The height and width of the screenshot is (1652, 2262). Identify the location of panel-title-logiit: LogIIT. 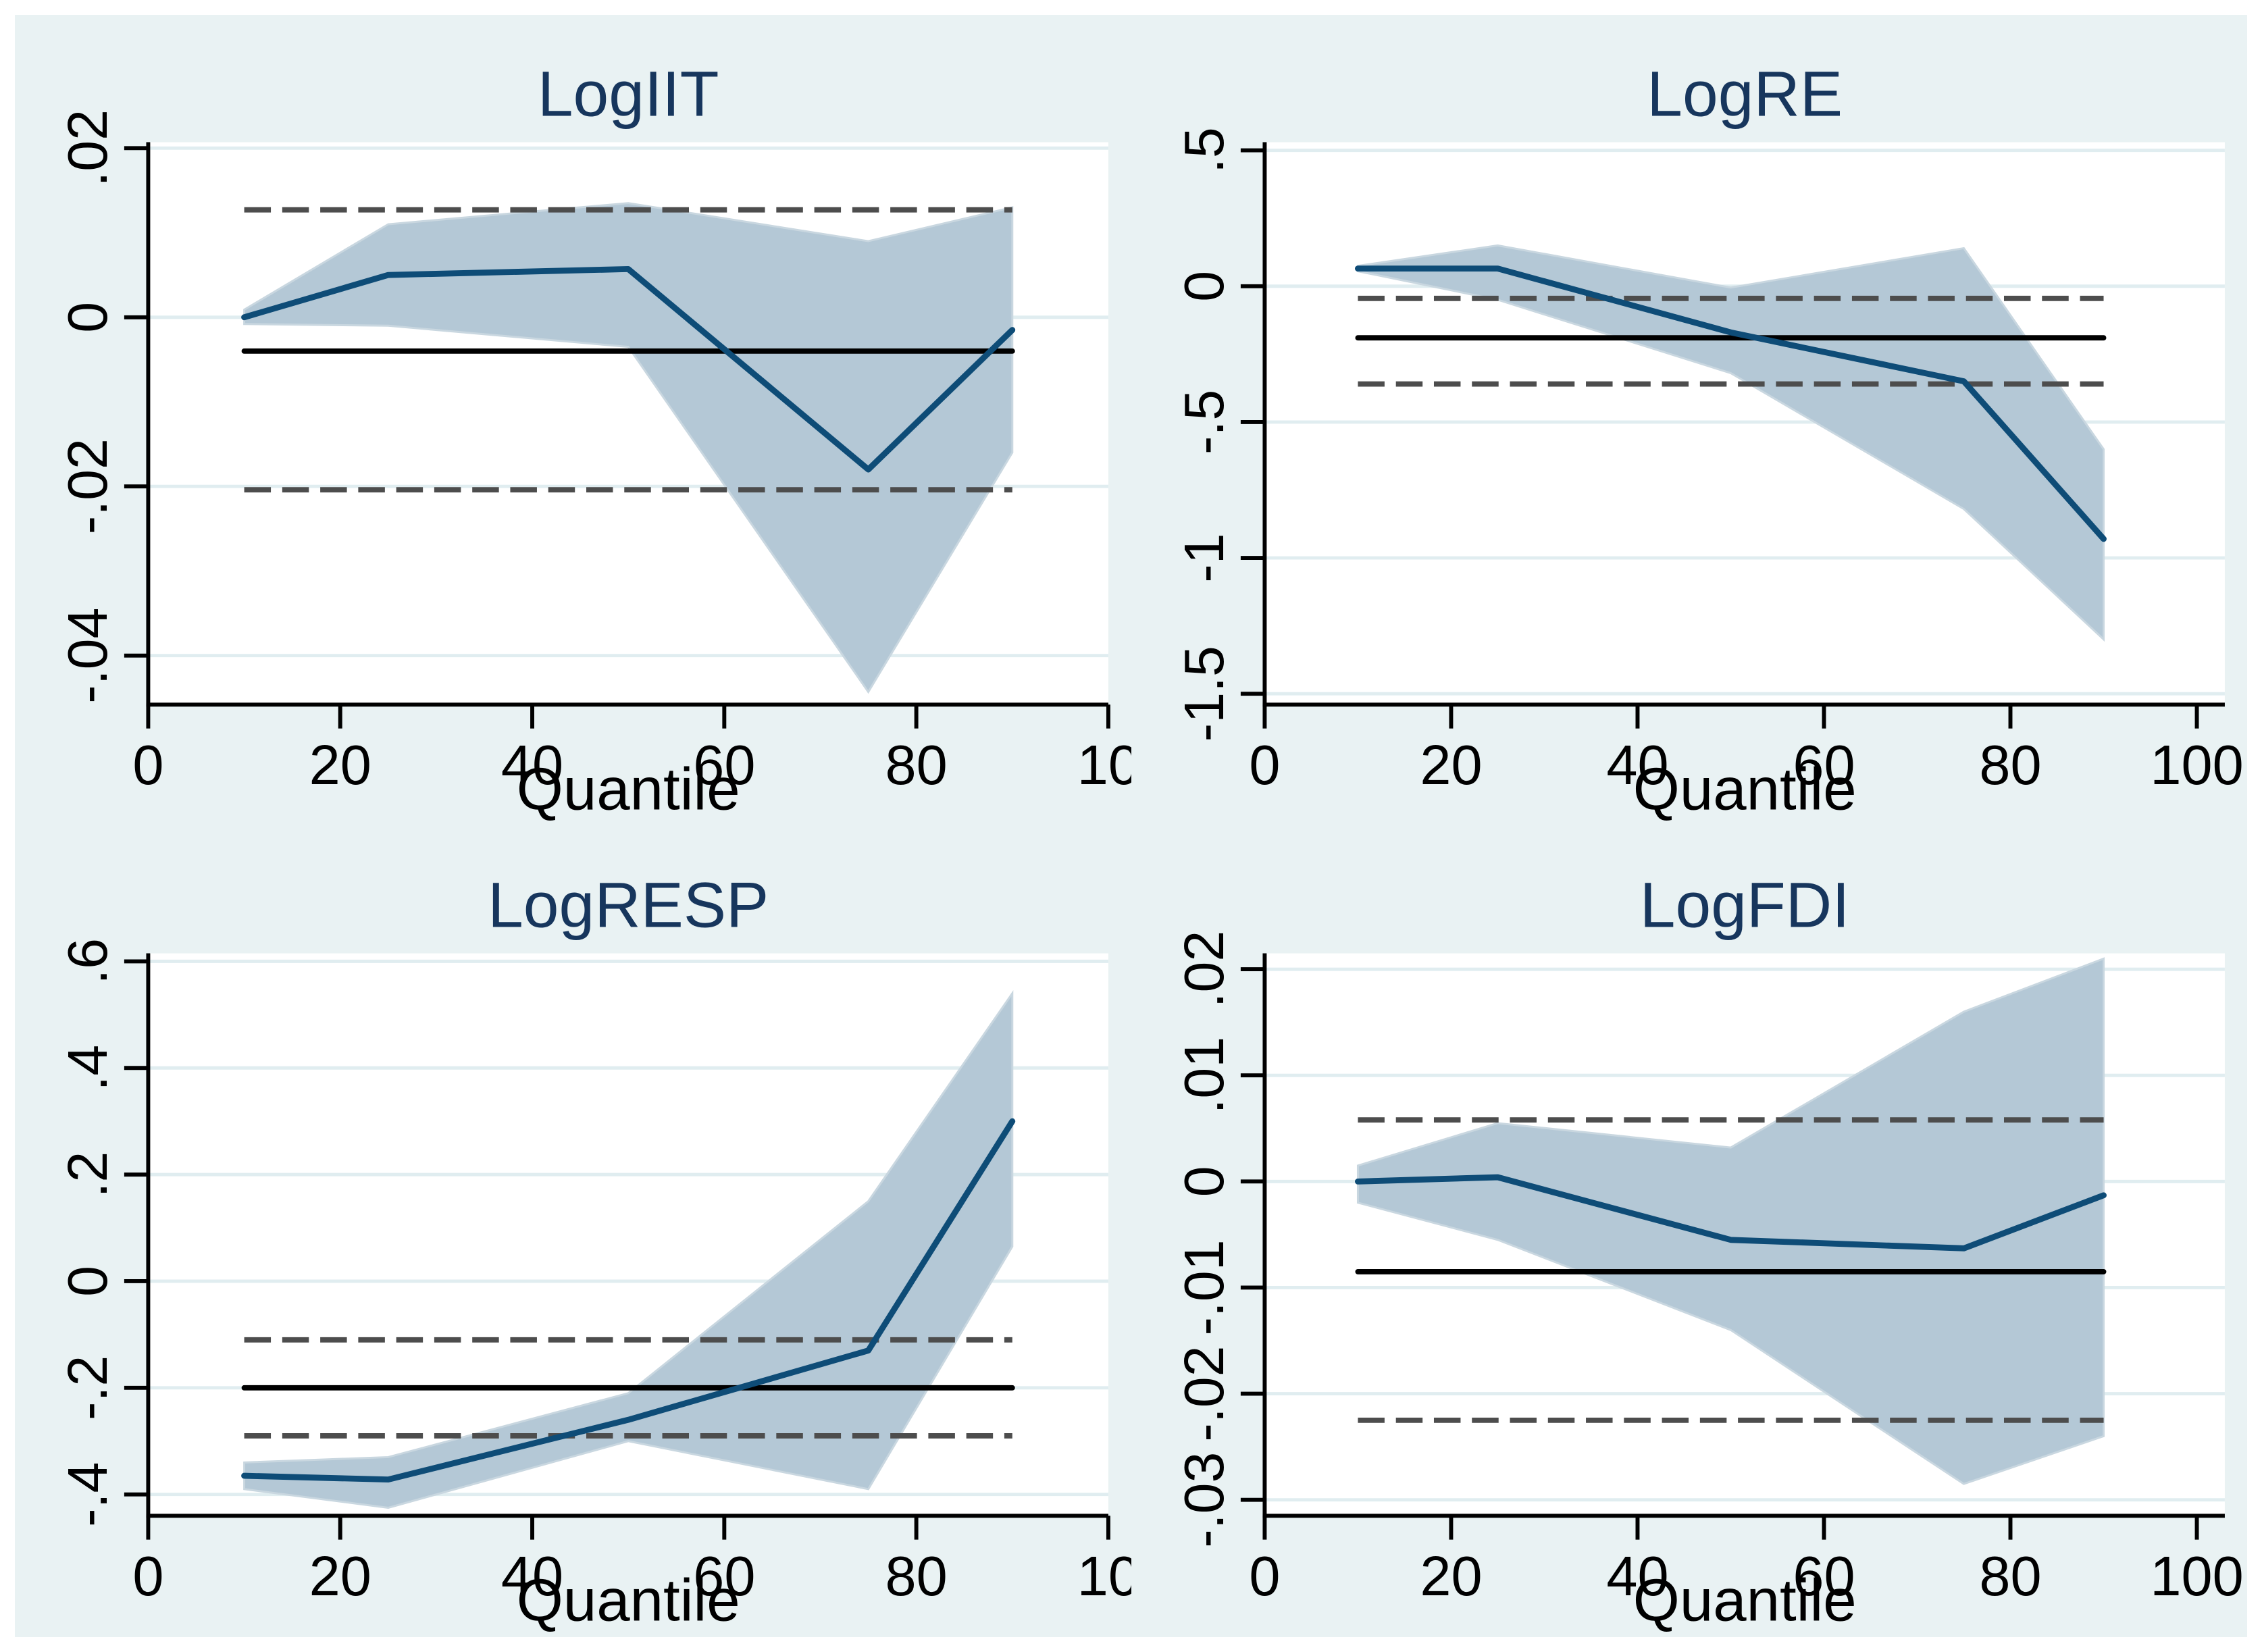
(628, 94).